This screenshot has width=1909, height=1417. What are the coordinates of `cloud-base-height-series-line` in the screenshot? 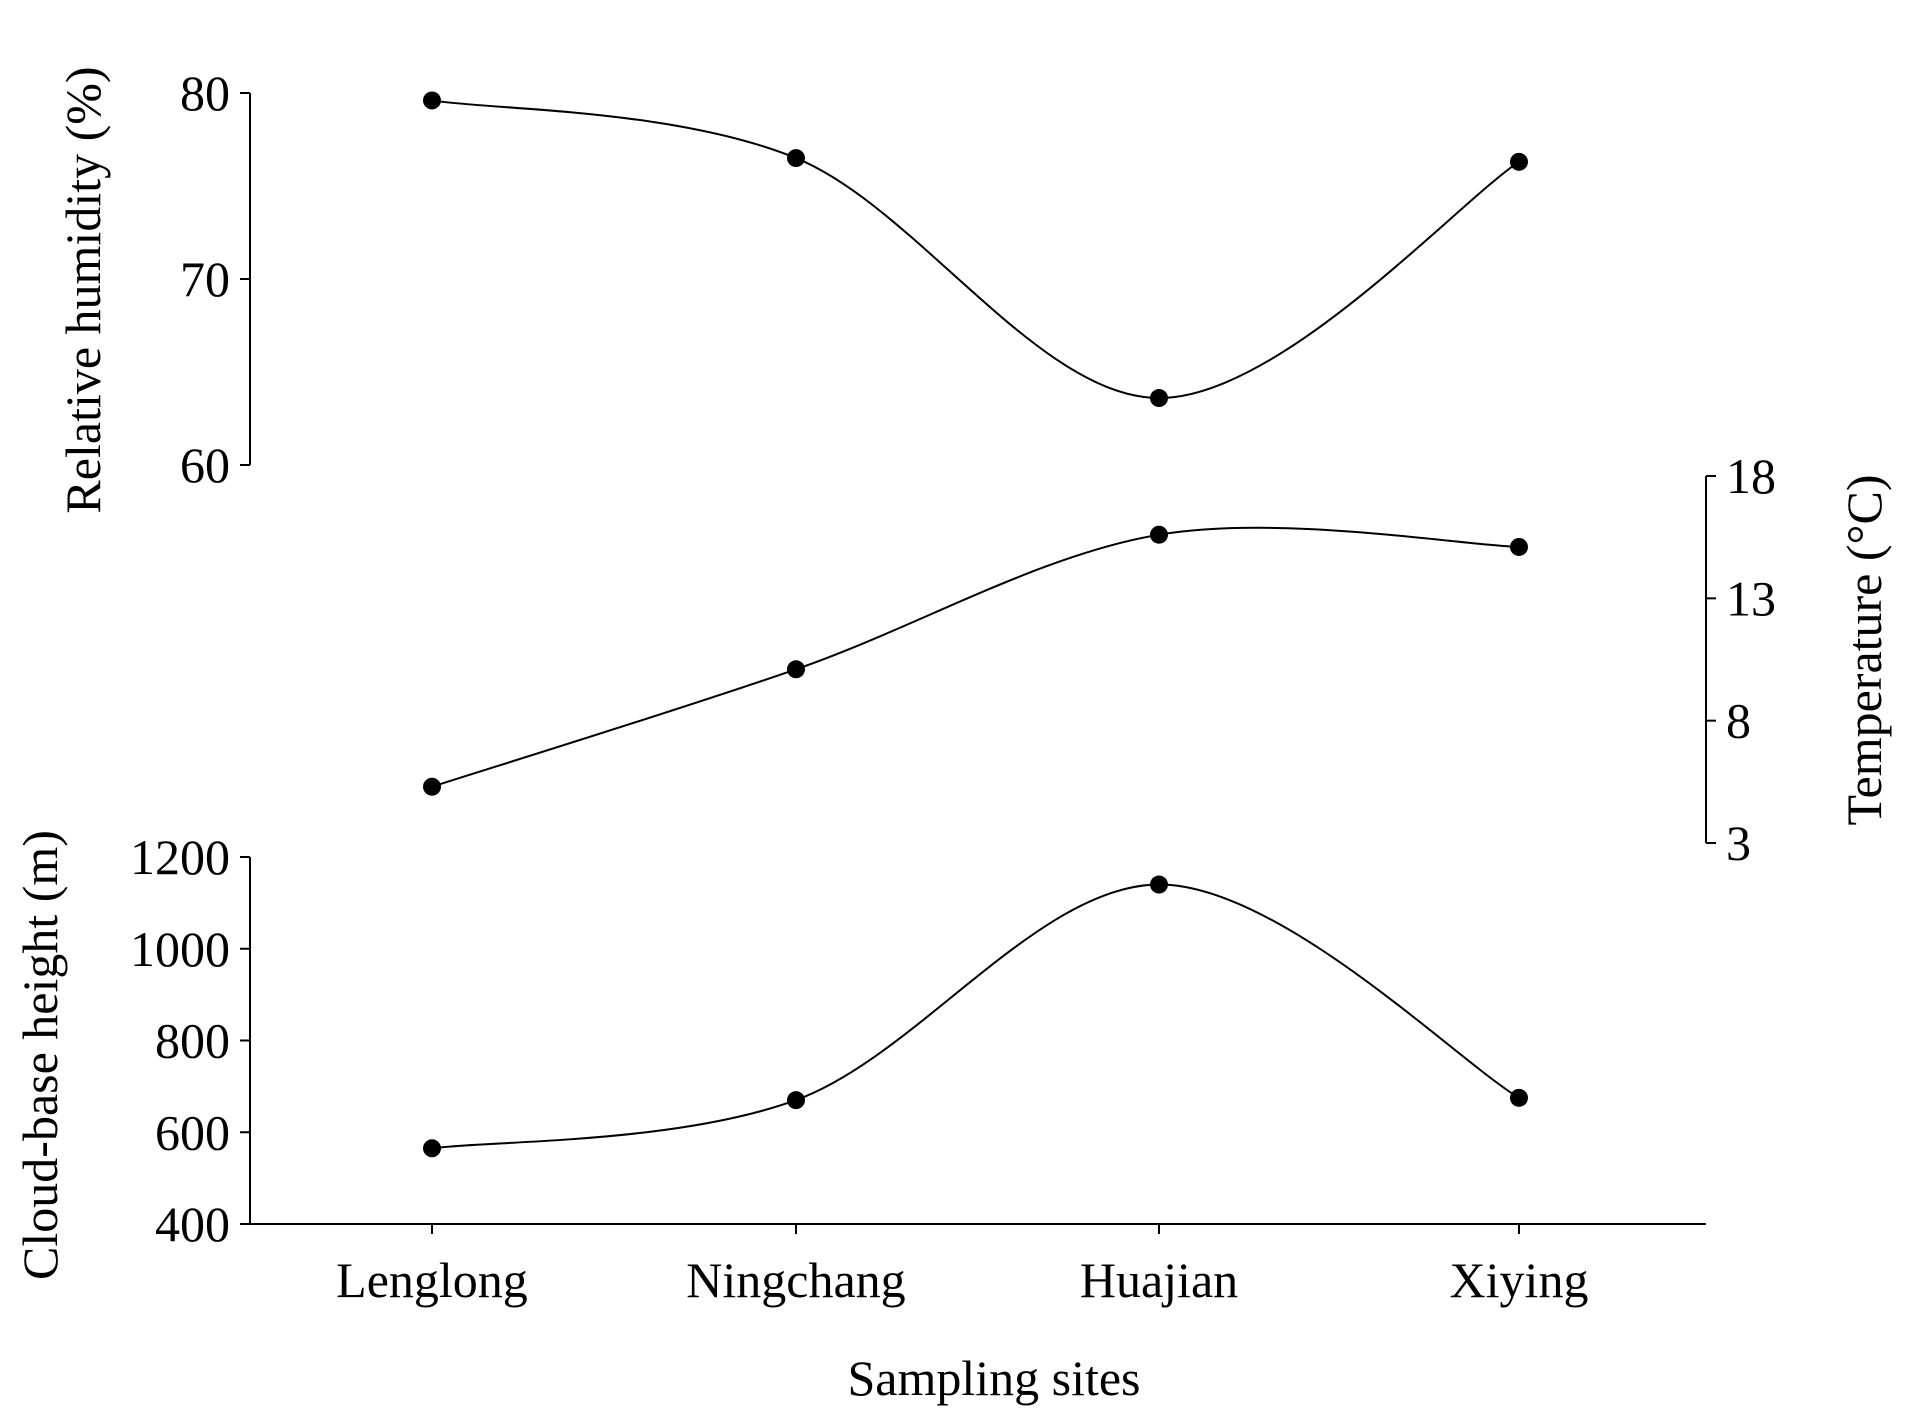 It's located at (975, 1016).